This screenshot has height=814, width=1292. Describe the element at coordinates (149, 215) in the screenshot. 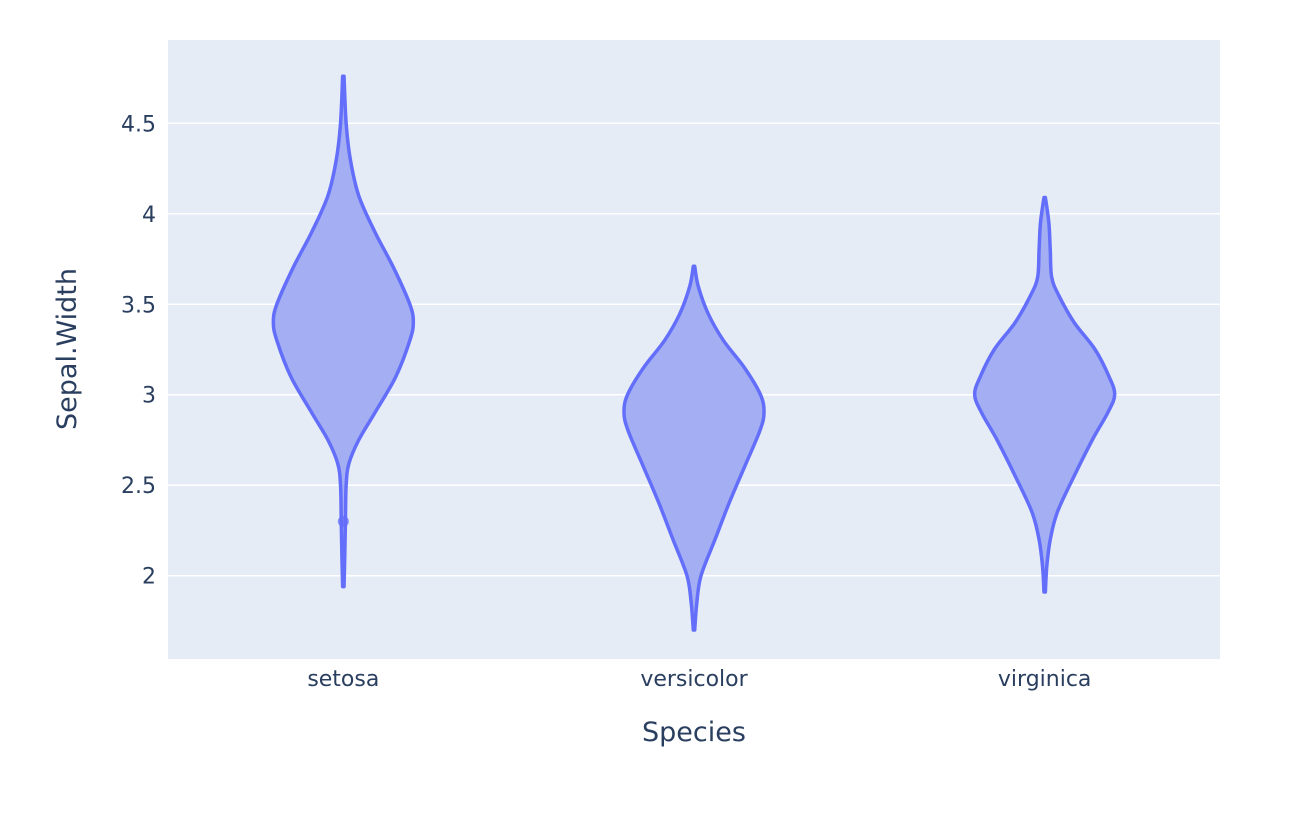

I see `y-tick-label: 4` at that location.